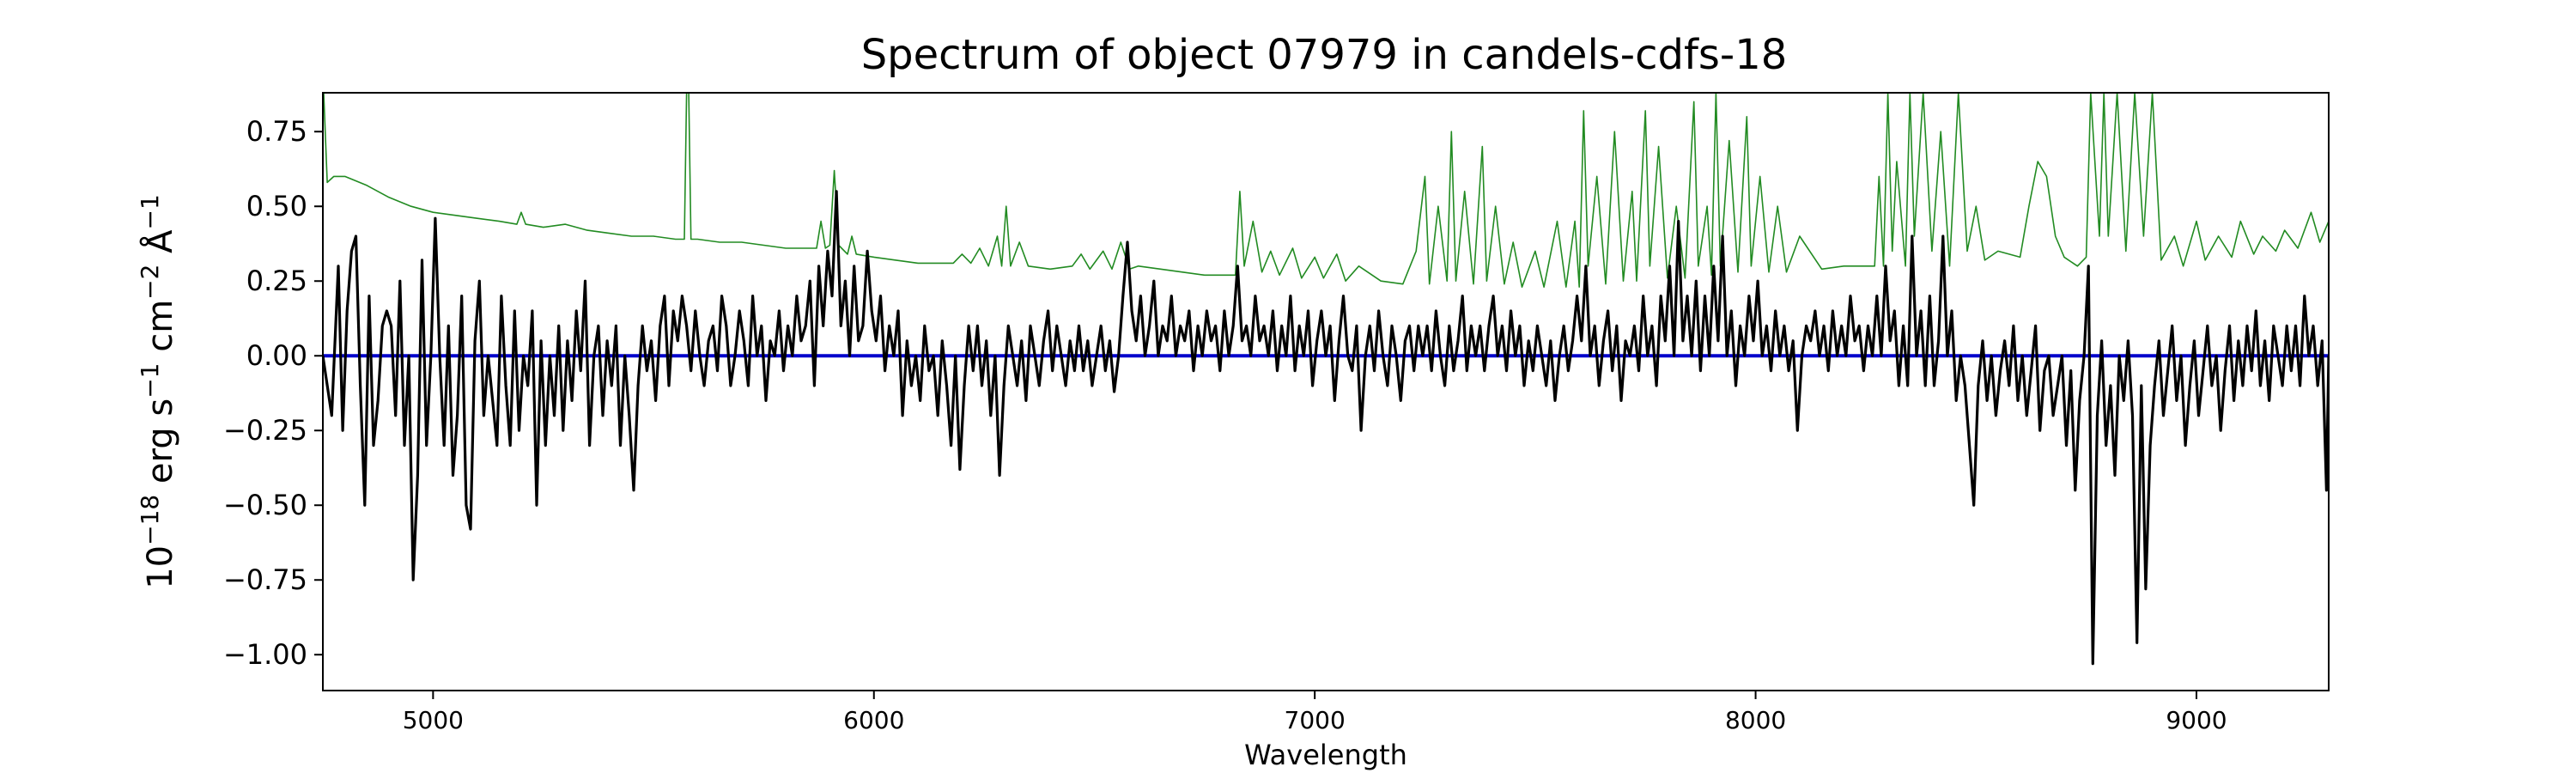 Image resolution: width=2576 pixels, height=773 pixels. Describe the element at coordinates (276, 355) in the screenshot. I see `y-tick-label: 0.00` at that location.